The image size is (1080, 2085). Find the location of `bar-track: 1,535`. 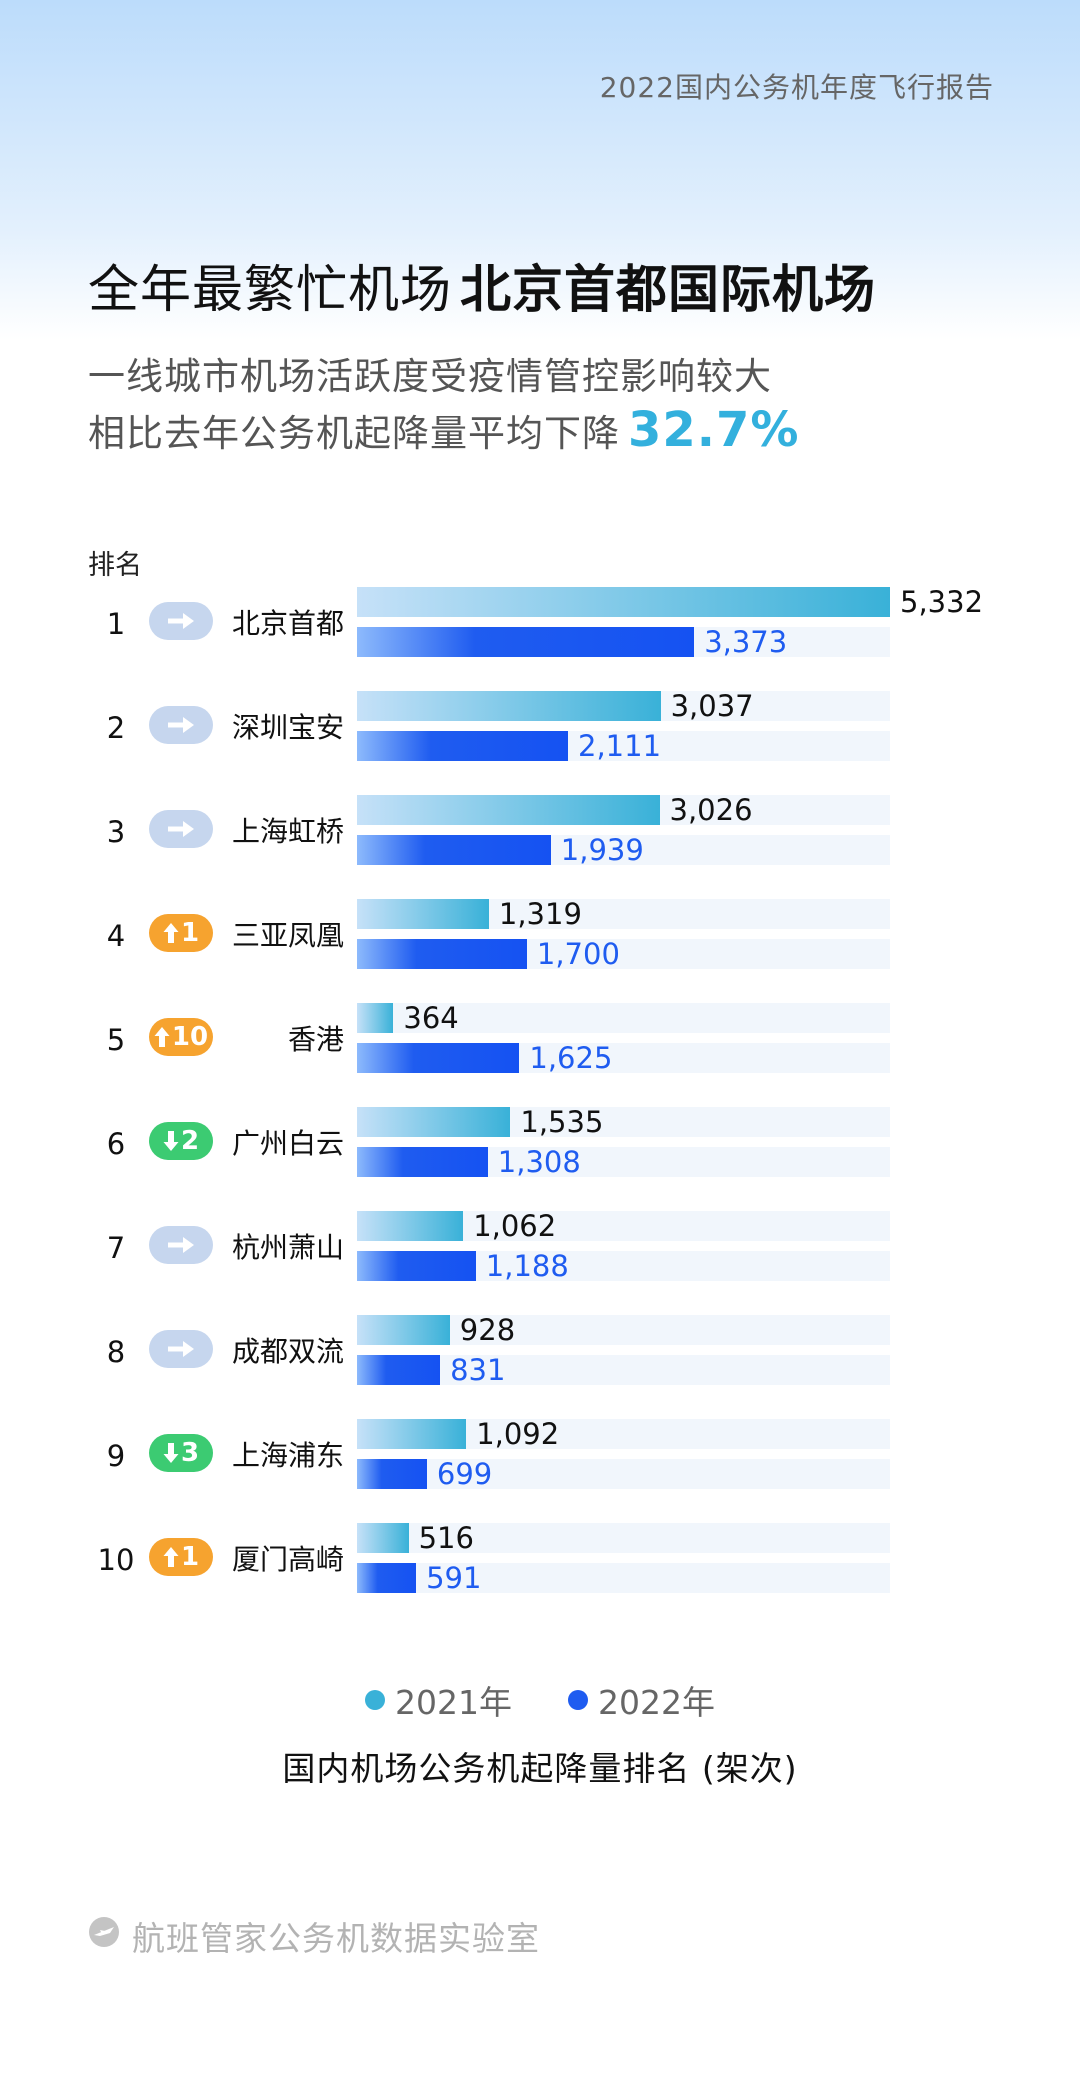

bar-track: 1,535 is located at coordinates (623, 1122).